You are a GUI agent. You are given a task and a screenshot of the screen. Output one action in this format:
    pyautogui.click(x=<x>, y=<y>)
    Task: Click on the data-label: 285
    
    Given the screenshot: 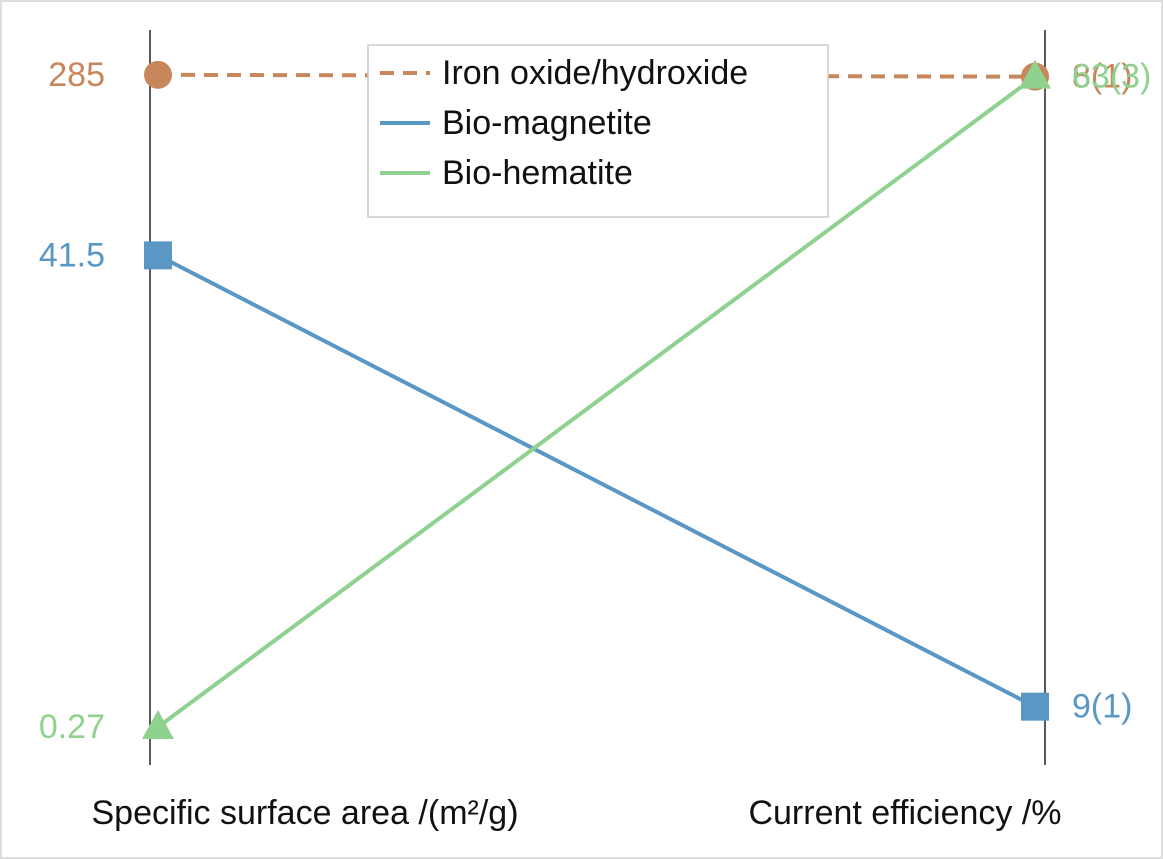 What is the action you would take?
    pyautogui.click(x=76, y=75)
    